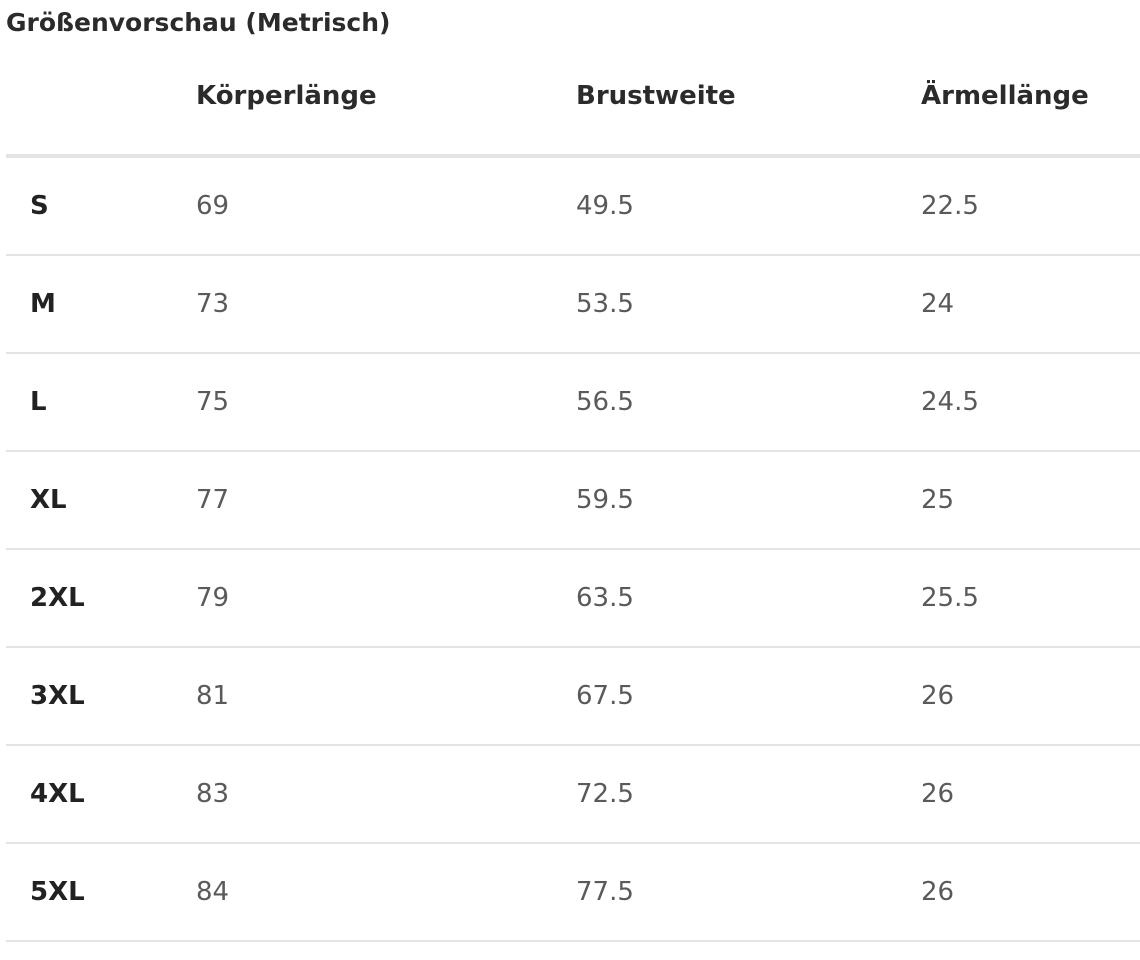 The height and width of the screenshot is (960, 1140). Describe the element at coordinates (605, 892) in the screenshot. I see `measurement: 77.5` at that location.